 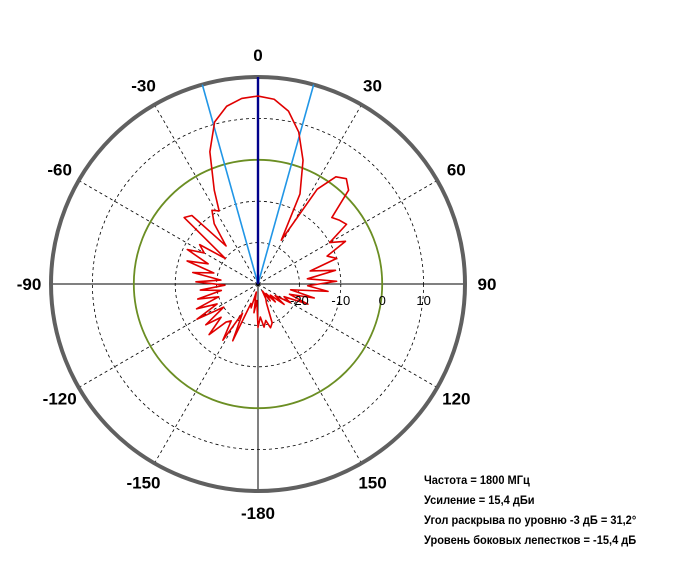 What do you see at coordinates (530, 520) in the screenshot?
I see `info-beamwidth: Угол раскрыва по уровню -3 дБ = 31,2°` at bounding box center [530, 520].